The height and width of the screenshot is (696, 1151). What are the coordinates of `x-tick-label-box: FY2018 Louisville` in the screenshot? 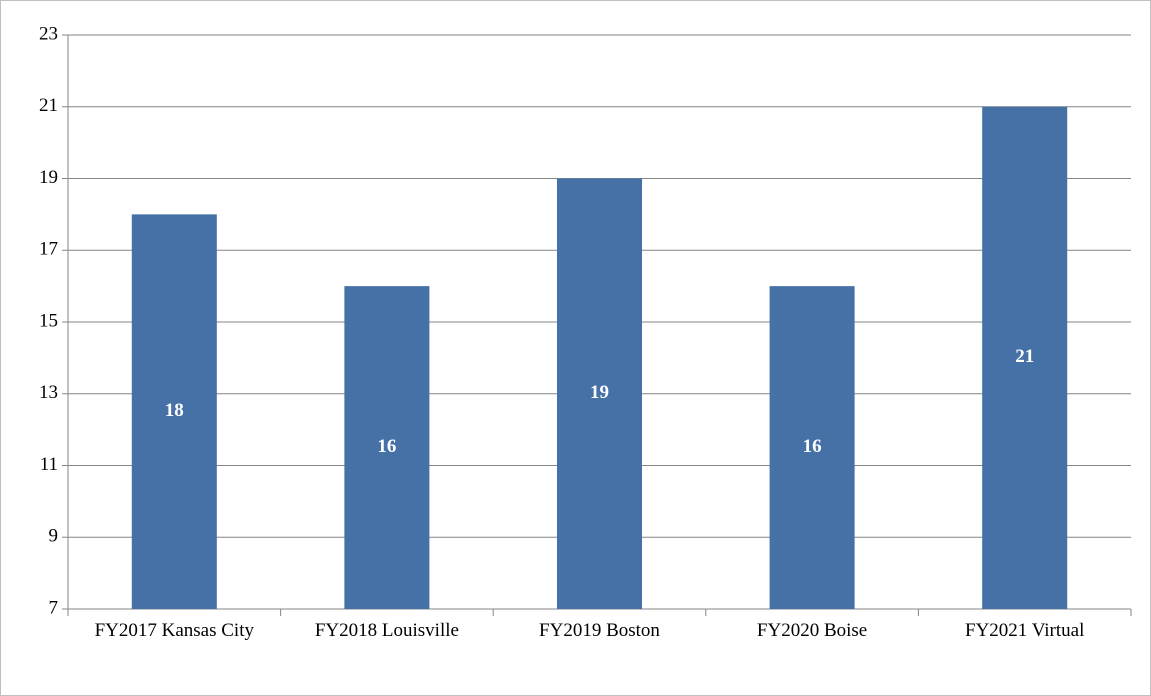 It's located at (386, 630).